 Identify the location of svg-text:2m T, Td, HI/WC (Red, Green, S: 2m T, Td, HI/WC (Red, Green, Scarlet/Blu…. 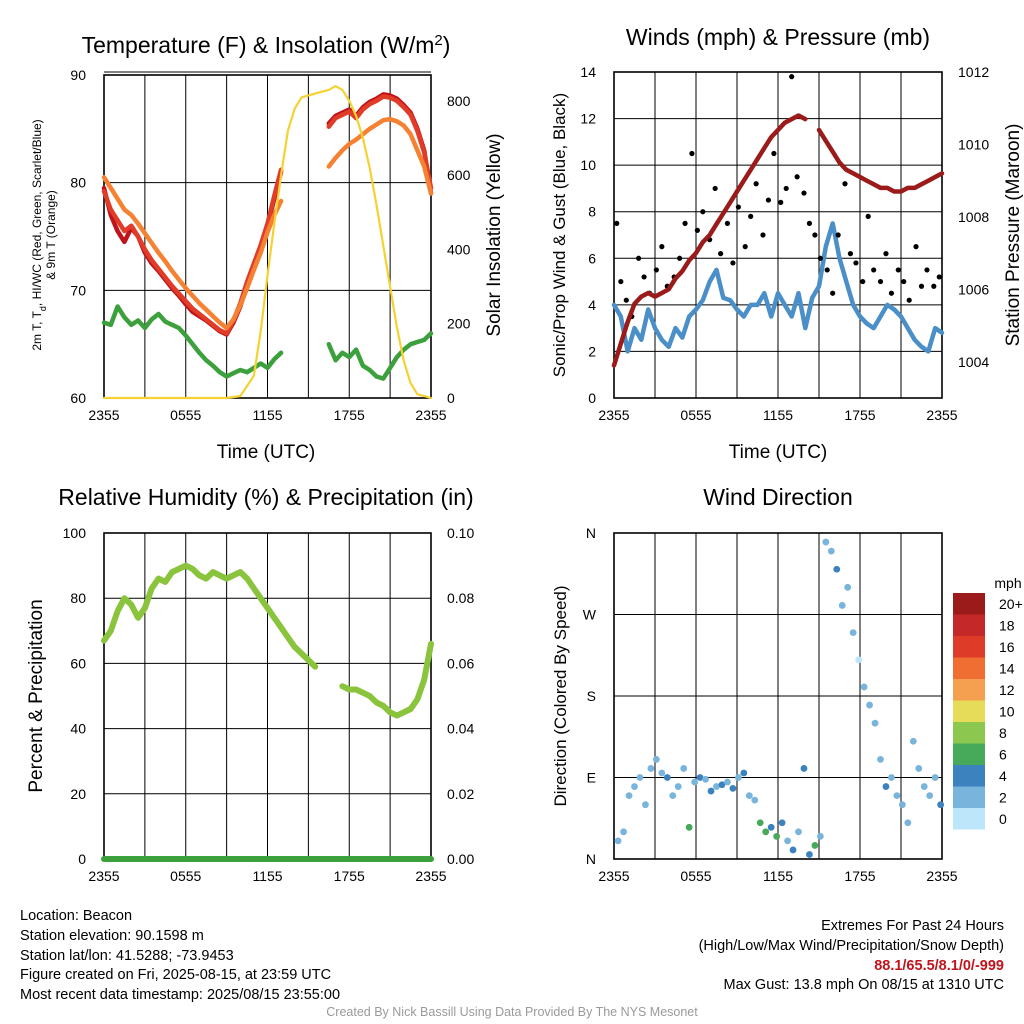
(39, 234).